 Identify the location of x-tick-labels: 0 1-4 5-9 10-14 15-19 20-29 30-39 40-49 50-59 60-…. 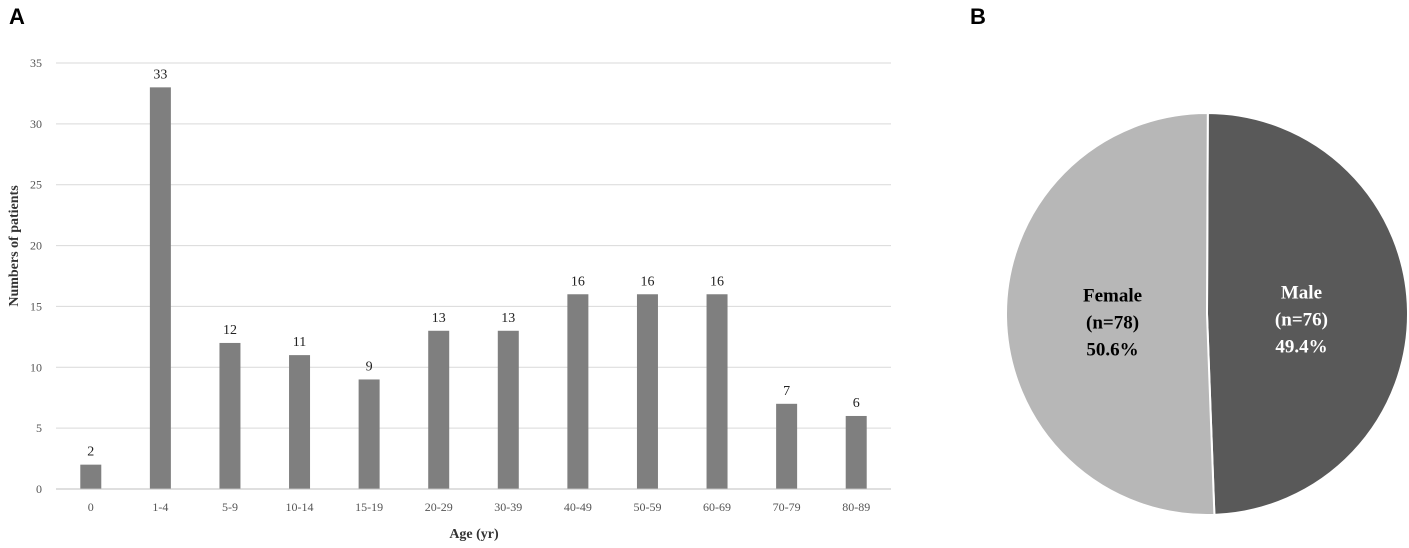
(479, 507).